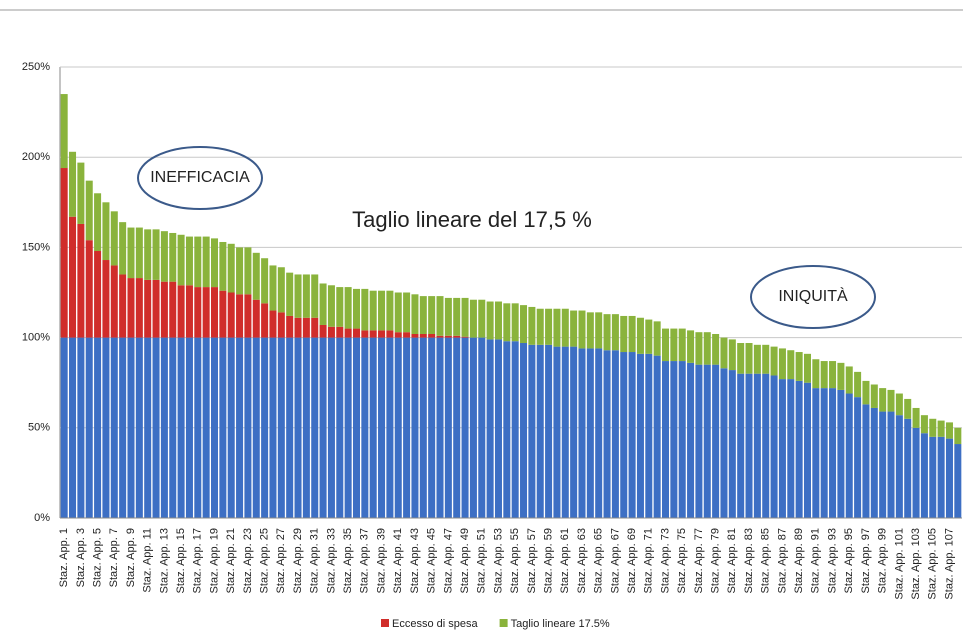  I want to click on x-tick-label: Staz. App. 55, so click(515, 560).